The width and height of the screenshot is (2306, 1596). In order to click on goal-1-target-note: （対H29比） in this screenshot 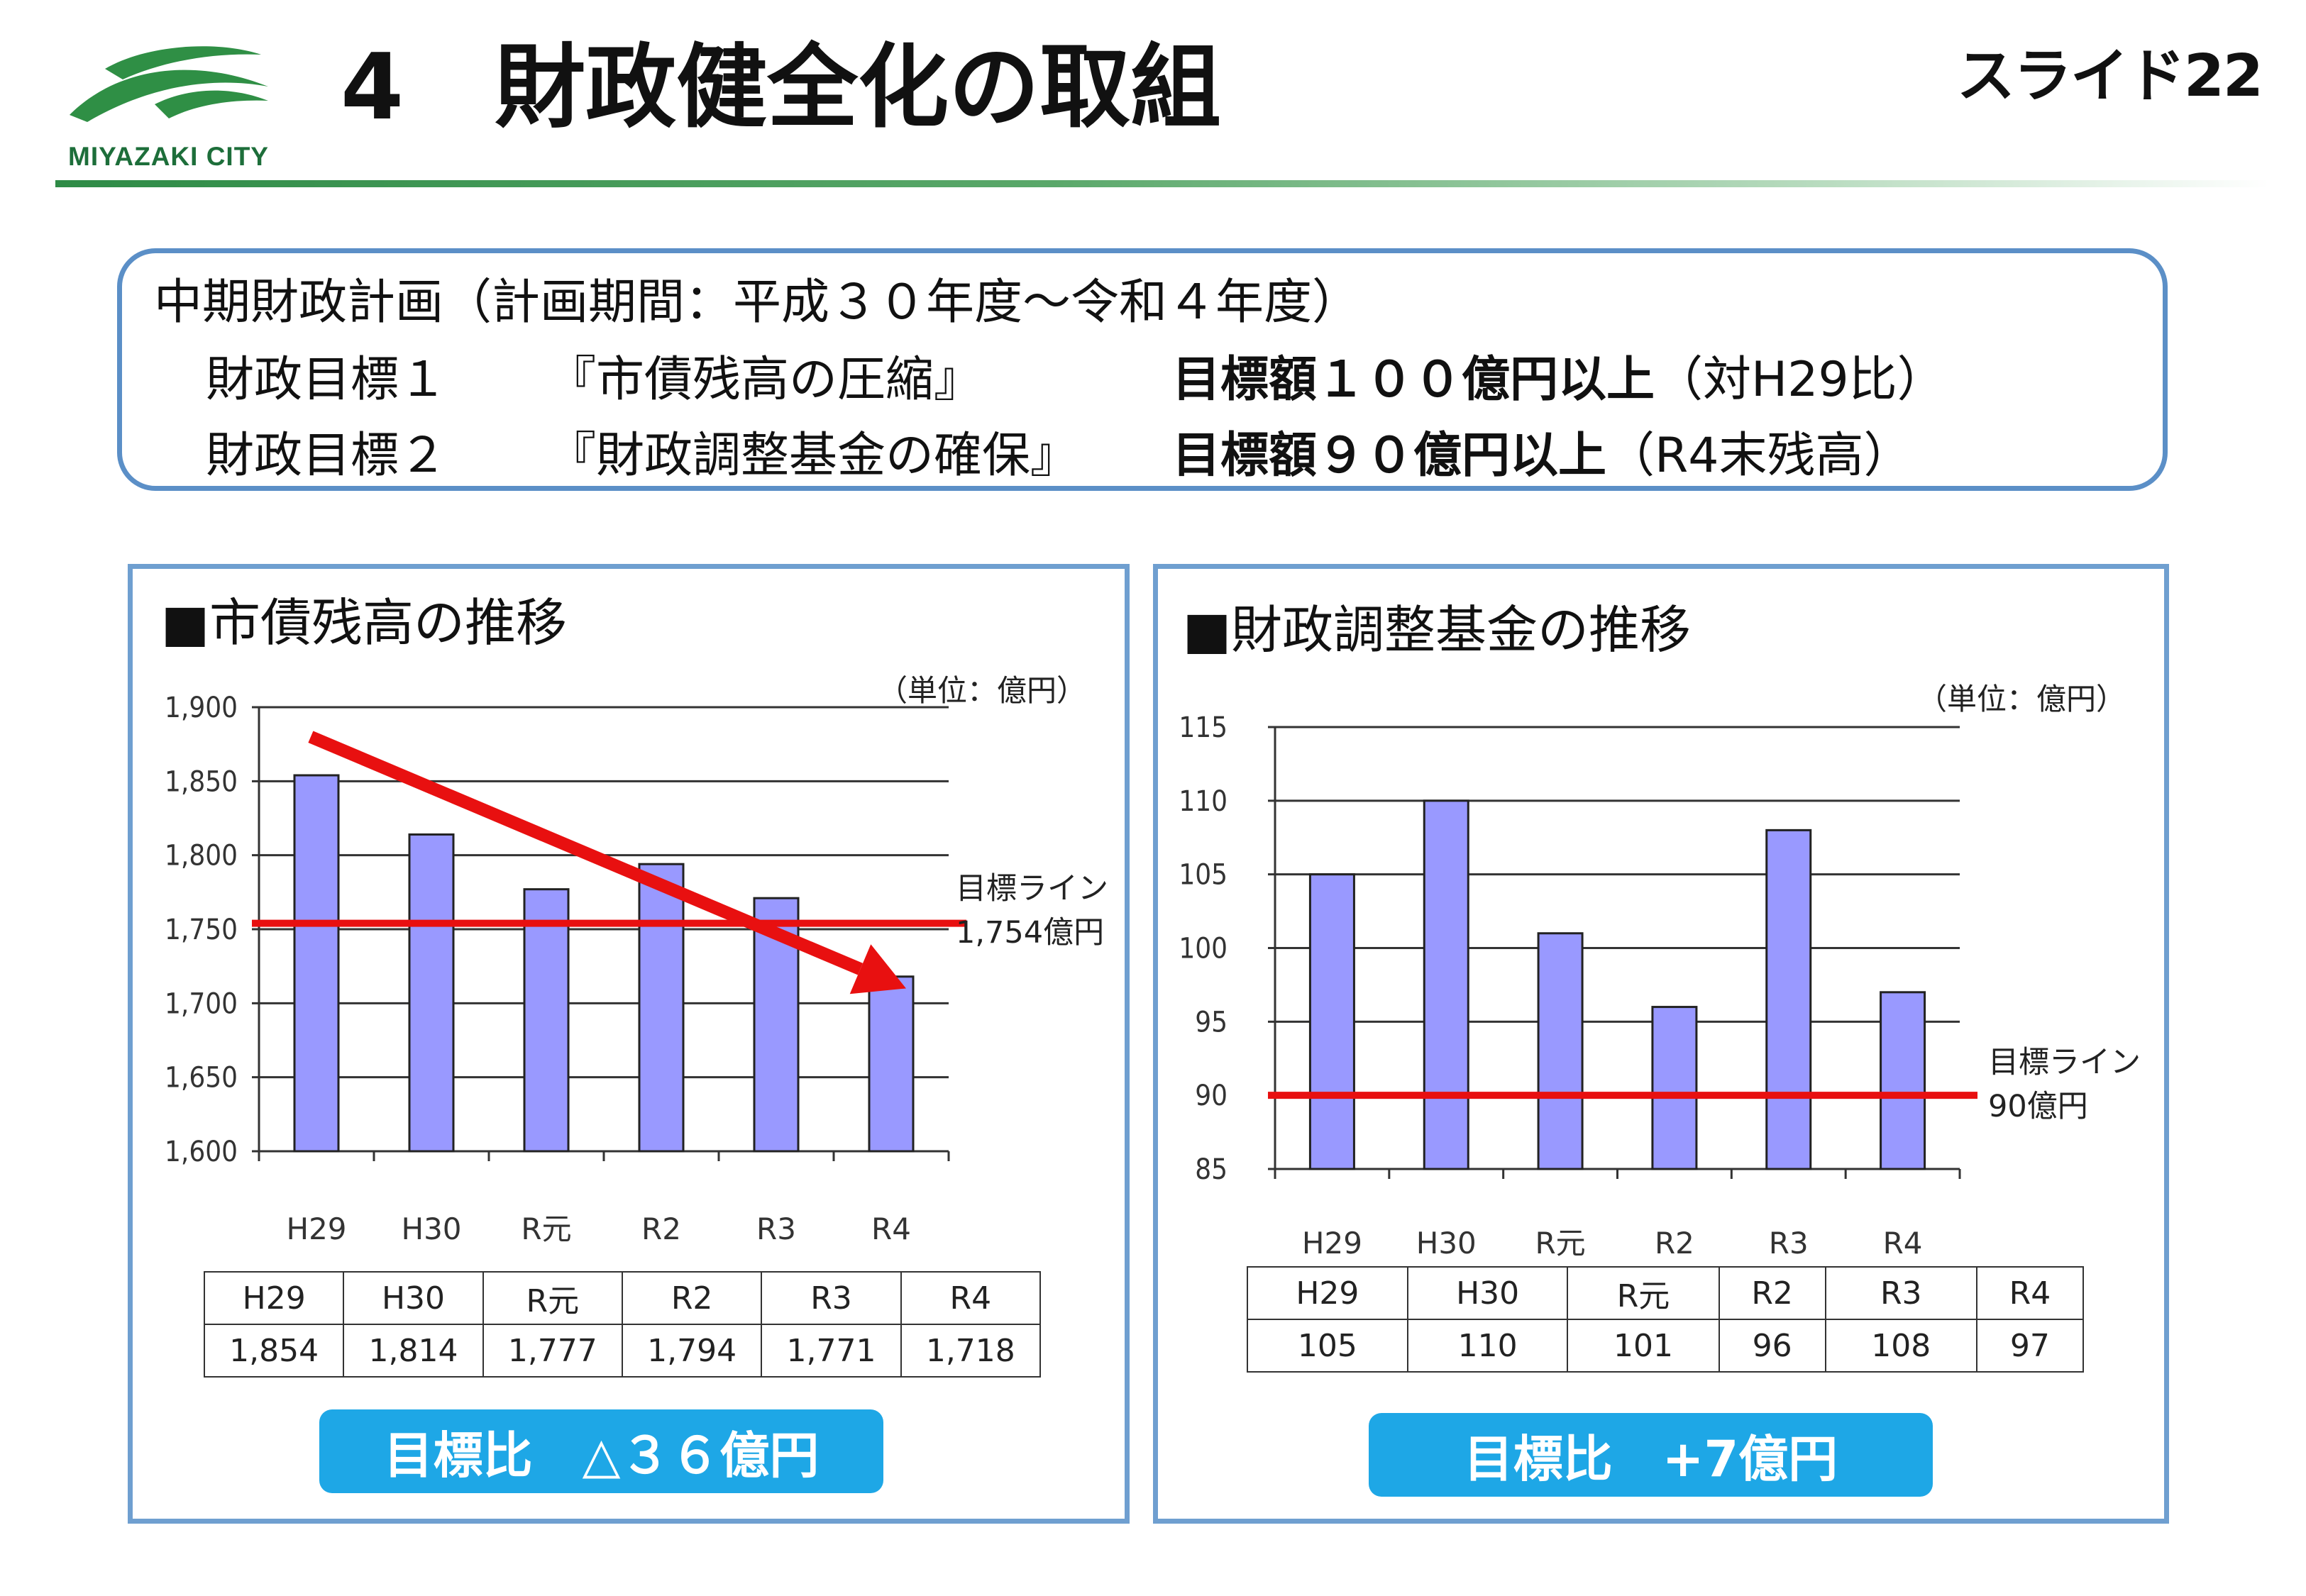, I will do `click(1800, 380)`.